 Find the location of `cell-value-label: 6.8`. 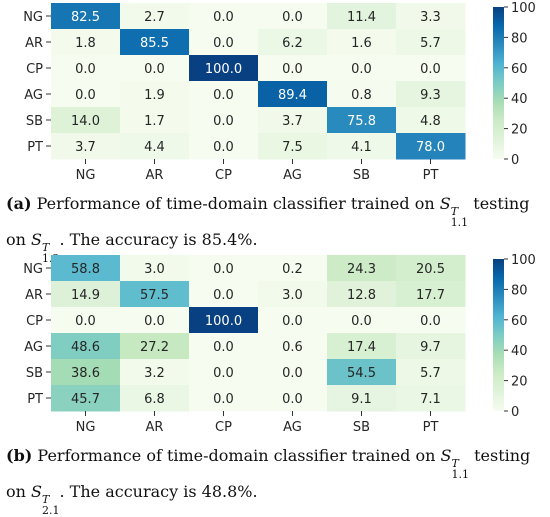

cell-value-label: 6.8 is located at coordinates (154, 399).